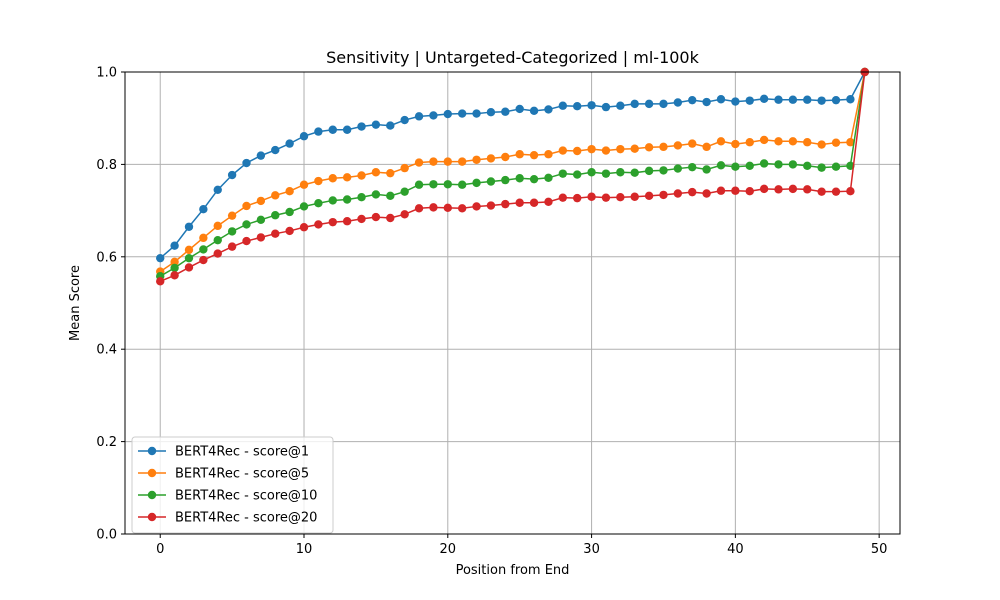  I want to click on x-tick-label: 50, so click(879, 549).